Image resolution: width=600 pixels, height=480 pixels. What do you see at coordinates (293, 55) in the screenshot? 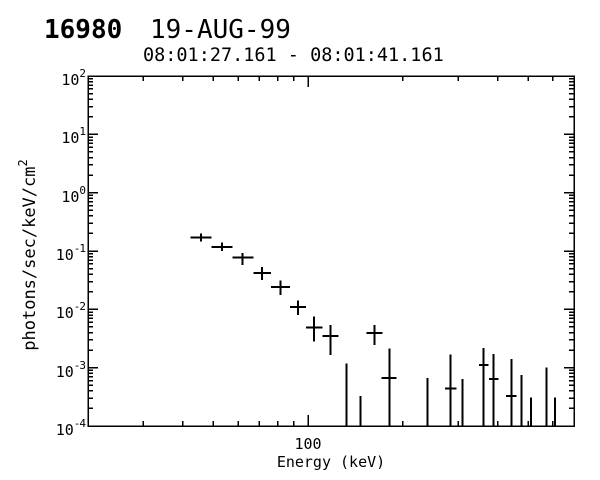
I see `time-range-subtitle: 08:01:27.161 - 08:01:41.161` at bounding box center [293, 55].